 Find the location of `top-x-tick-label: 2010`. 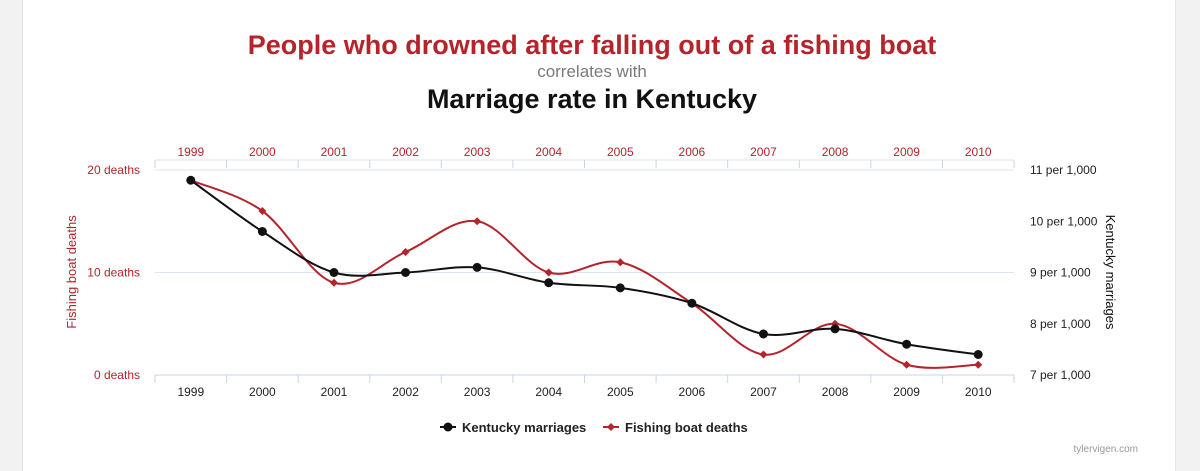

top-x-tick-label: 2010 is located at coordinates (978, 152).